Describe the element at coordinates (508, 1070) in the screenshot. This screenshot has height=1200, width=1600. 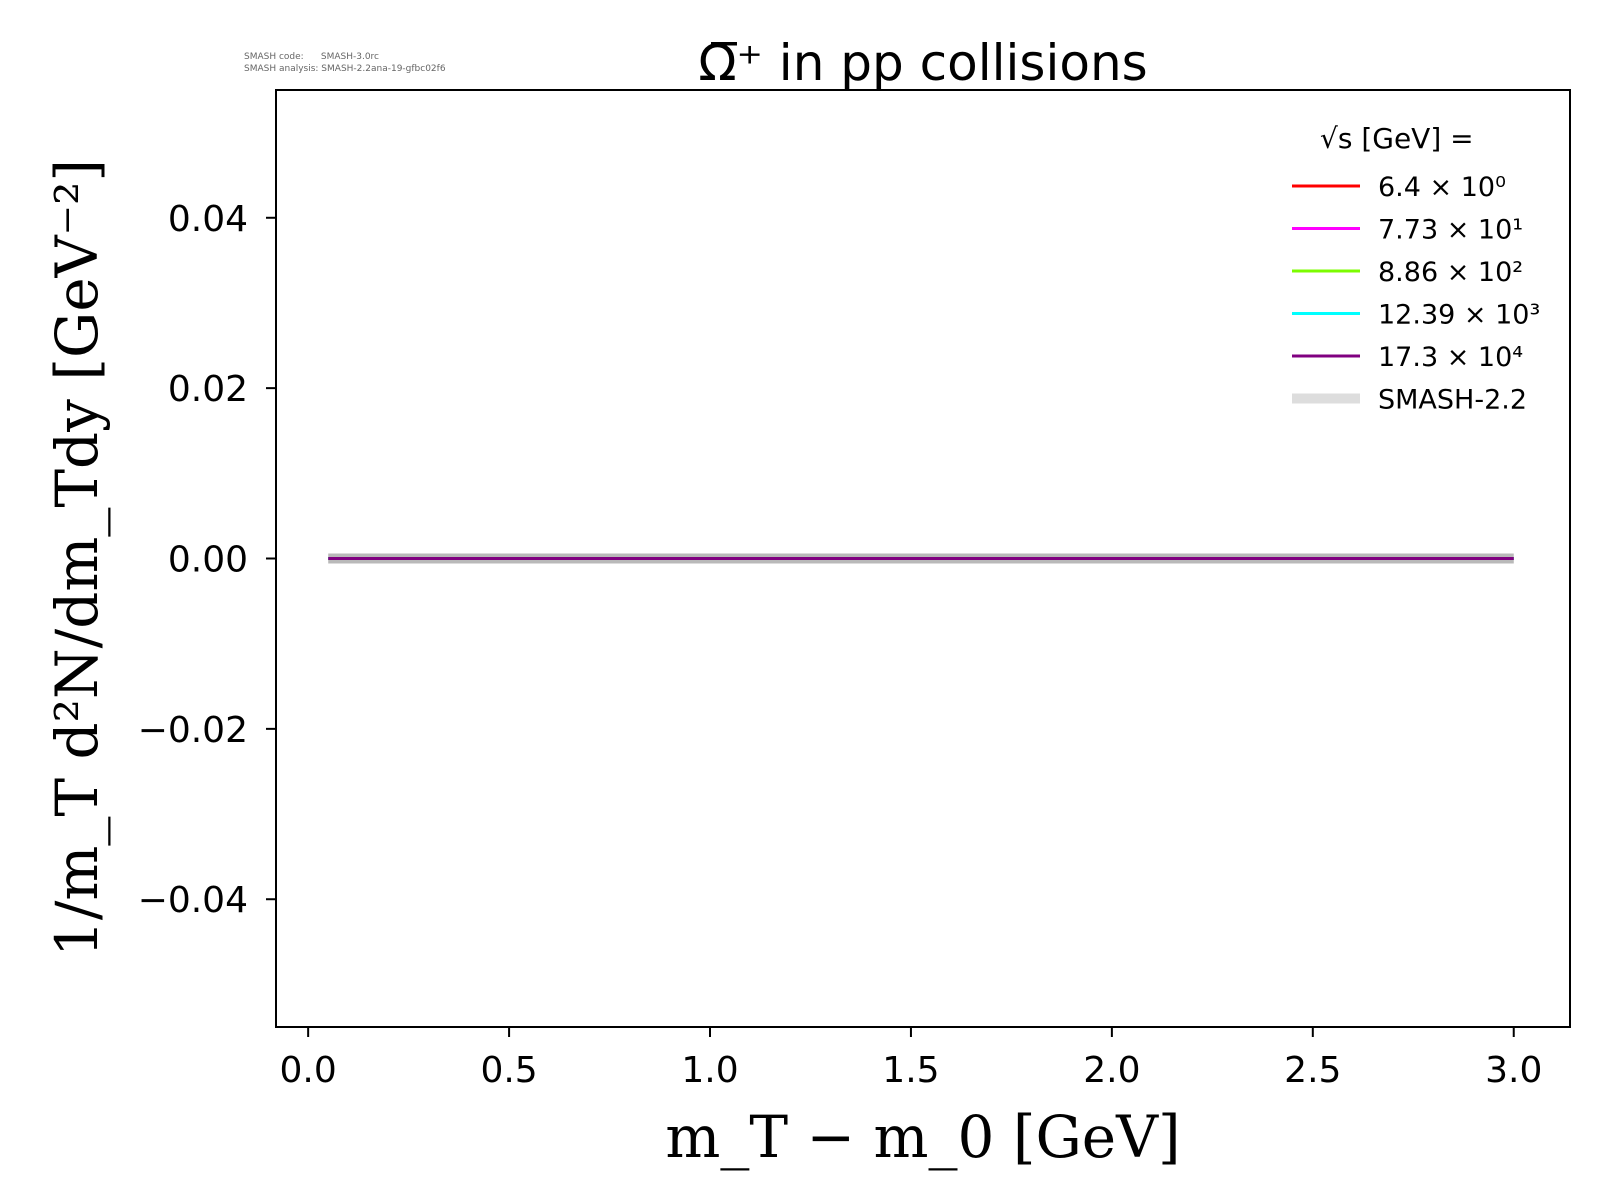
I see `x-tick-label: 0.5` at that location.